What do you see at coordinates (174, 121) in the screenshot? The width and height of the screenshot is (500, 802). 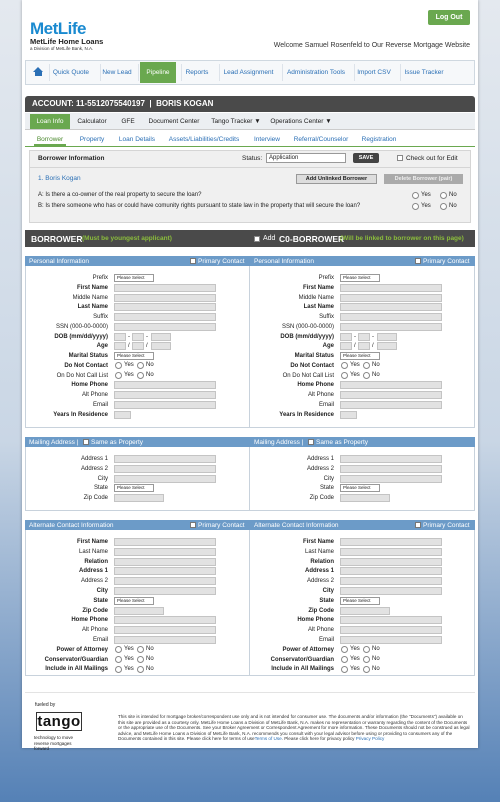 I see `tab: Document Center` at bounding box center [174, 121].